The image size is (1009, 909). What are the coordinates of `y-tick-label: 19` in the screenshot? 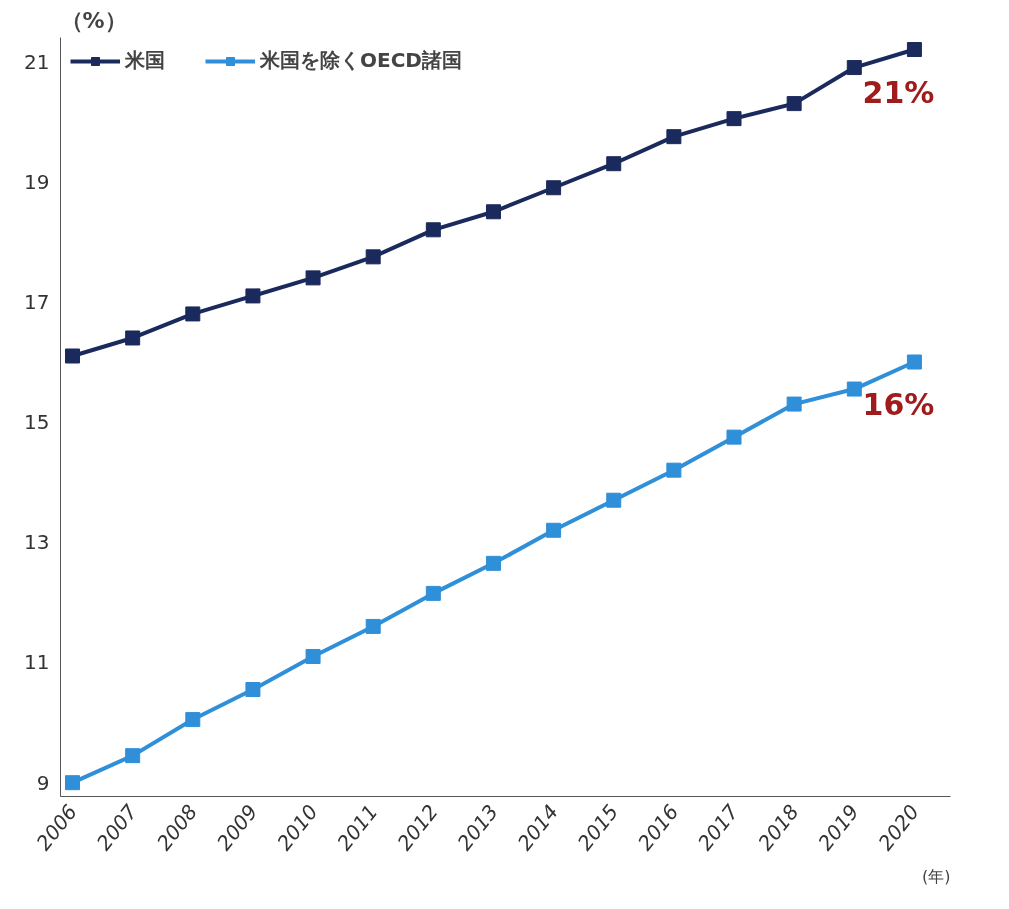 It's located at (37, 181).